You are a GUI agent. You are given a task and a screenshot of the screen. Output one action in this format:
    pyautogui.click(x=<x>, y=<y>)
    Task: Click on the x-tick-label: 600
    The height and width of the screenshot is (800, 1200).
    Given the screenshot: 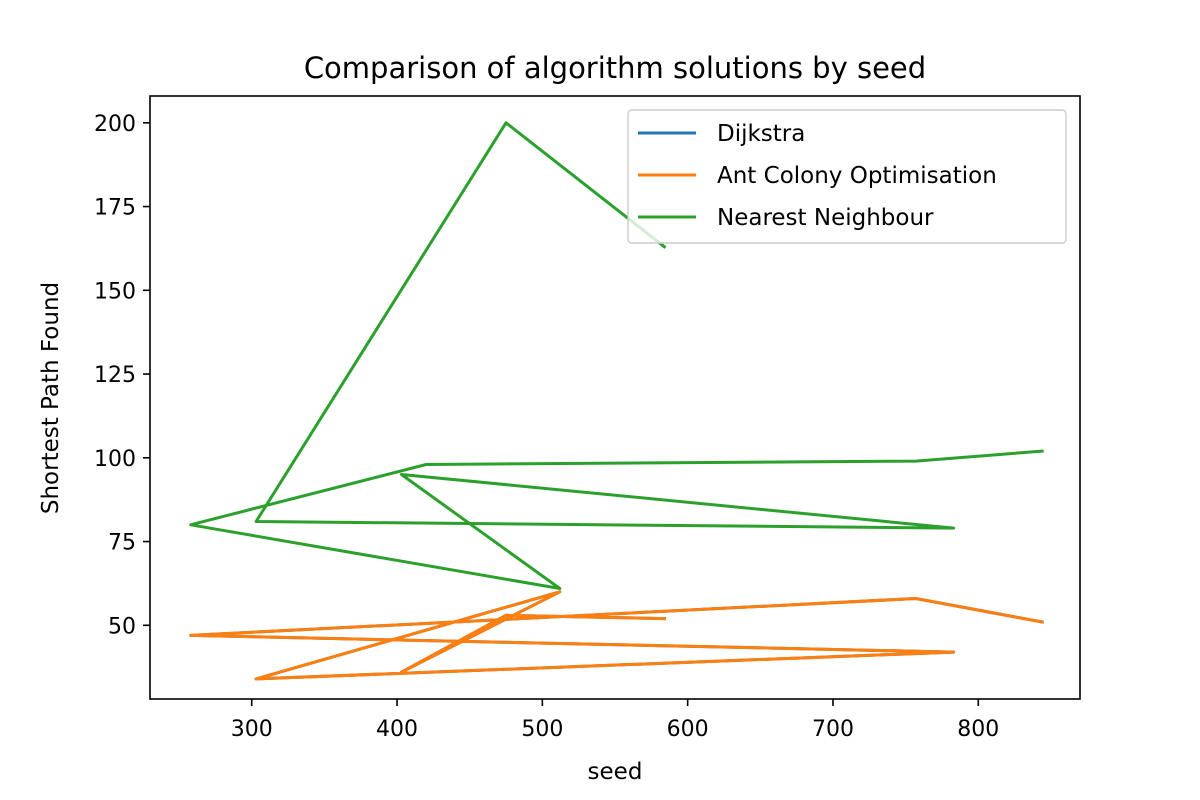 What is the action you would take?
    pyautogui.click(x=688, y=729)
    